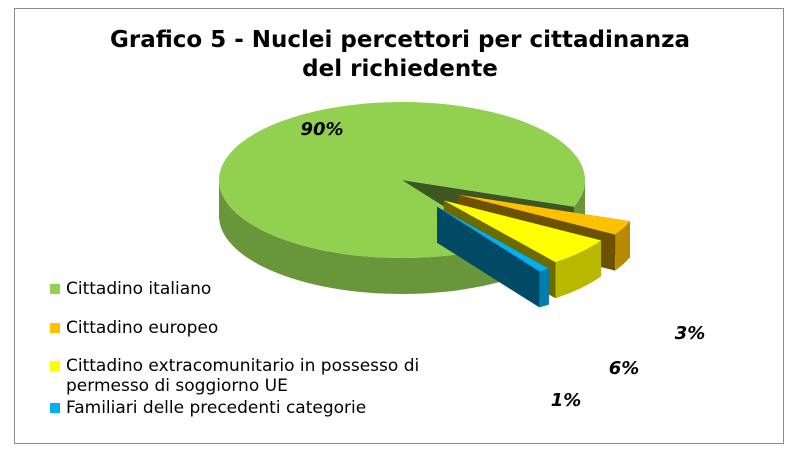 Image resolution: width=800 pixels, height=454 pixels. What do you see at coordinates (624, 368) in the screenshot?
I see `data-label: 6%` at bounding box center [624, 368].